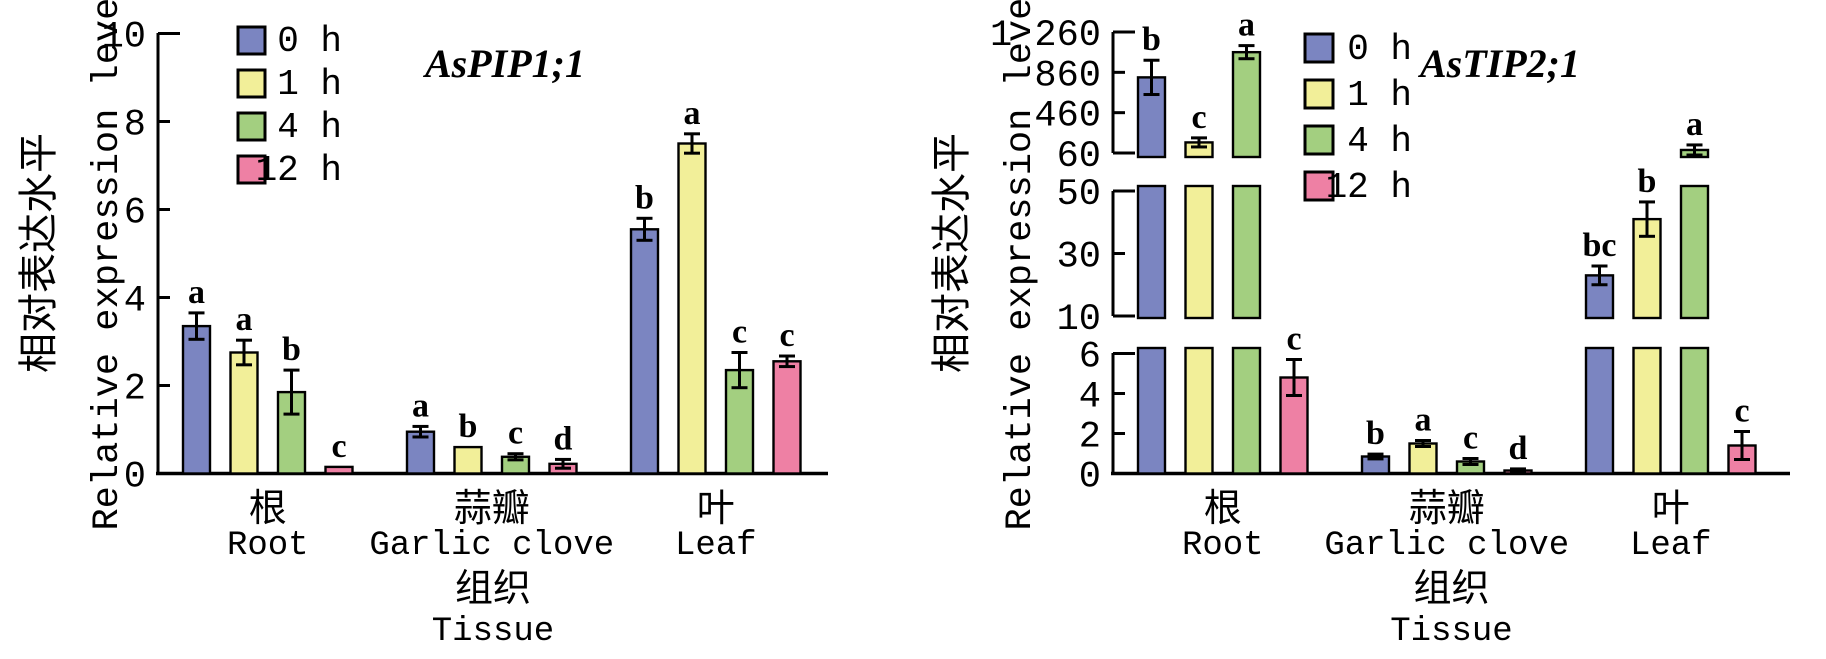 This screenshot has height=659, width=1826. I want to click on sig-letter-astip21-leaf-0h: bc, so click(1600, 245).